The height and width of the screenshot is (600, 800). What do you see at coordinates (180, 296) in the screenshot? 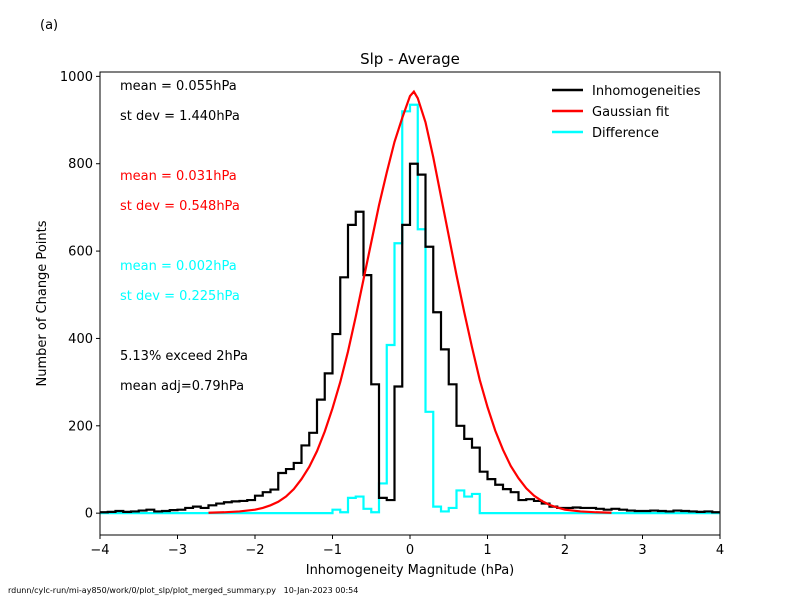
I see `annotation-text: st dev = 0.225hPa` at bounding box center [180, 296].